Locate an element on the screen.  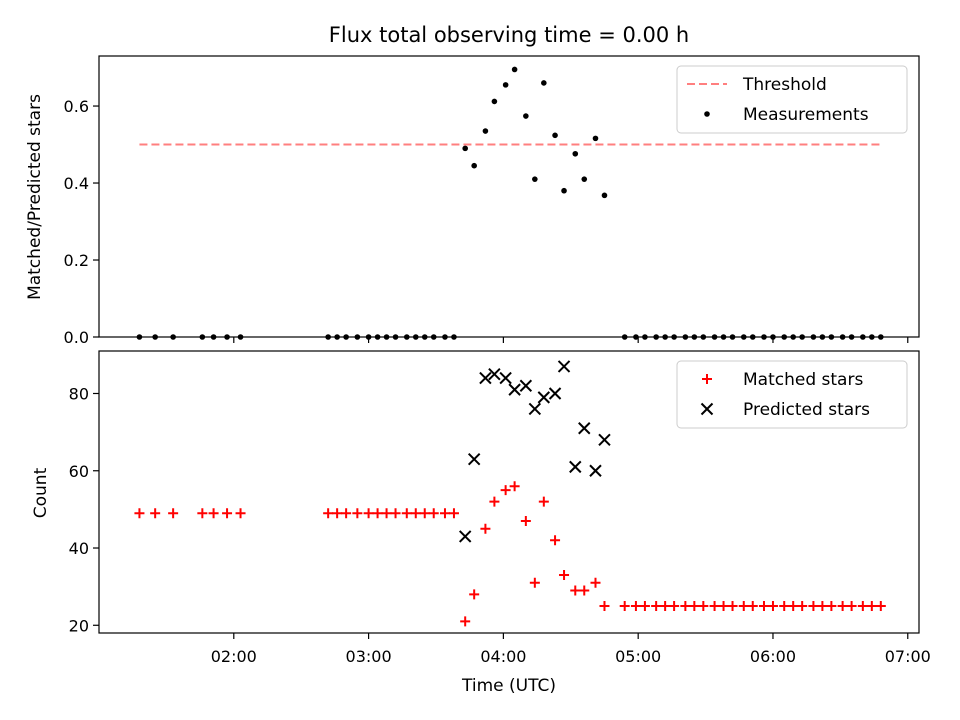
legend-predicted-swatch is located at coordinates (707, 409).